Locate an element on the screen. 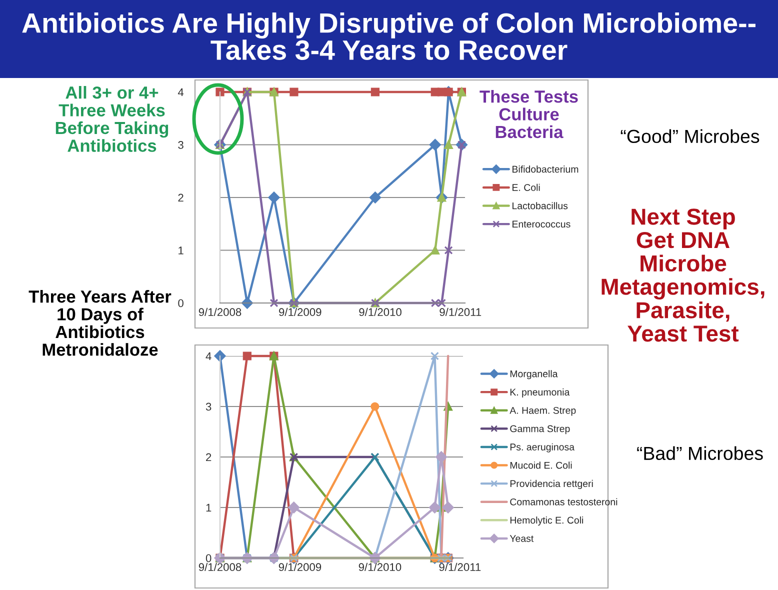  text: “Good” Microbes is located at coordinates (690, 136).